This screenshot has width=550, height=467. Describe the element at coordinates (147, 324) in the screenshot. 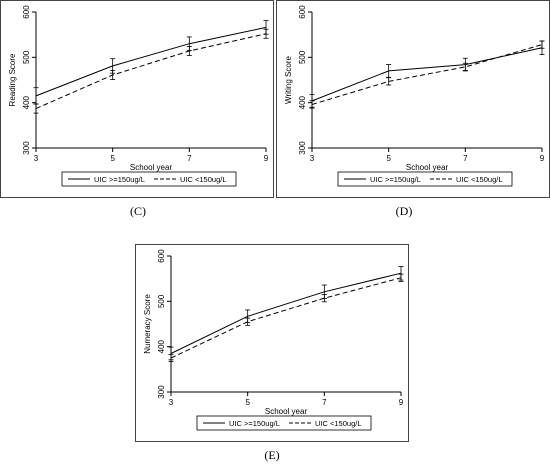

I see `y-axis-title: Numeracy Score` at that location.